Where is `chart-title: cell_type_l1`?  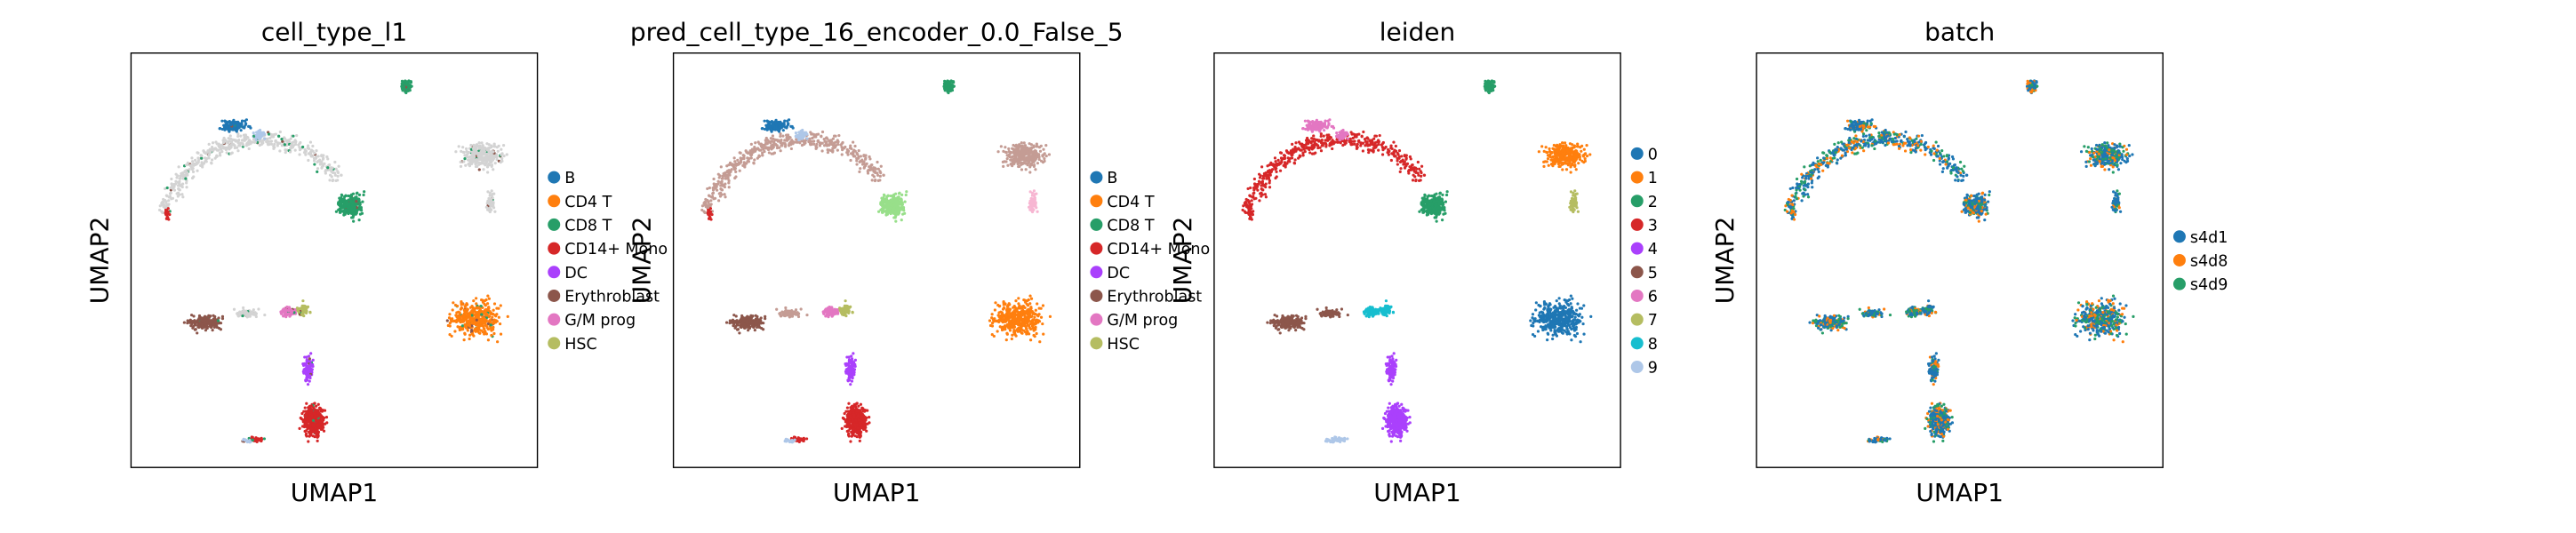
chart-title: cell_type_l1 is located at coordinates (334, 32).